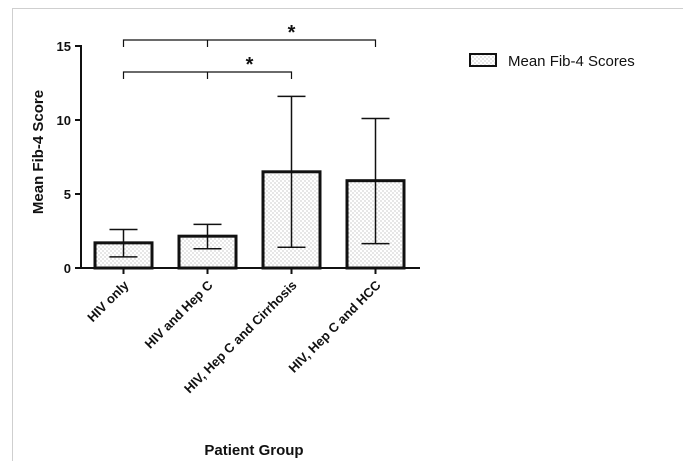 The image size is (683, 461). I want to click on y-tick-label: 10, so click(64, 120).